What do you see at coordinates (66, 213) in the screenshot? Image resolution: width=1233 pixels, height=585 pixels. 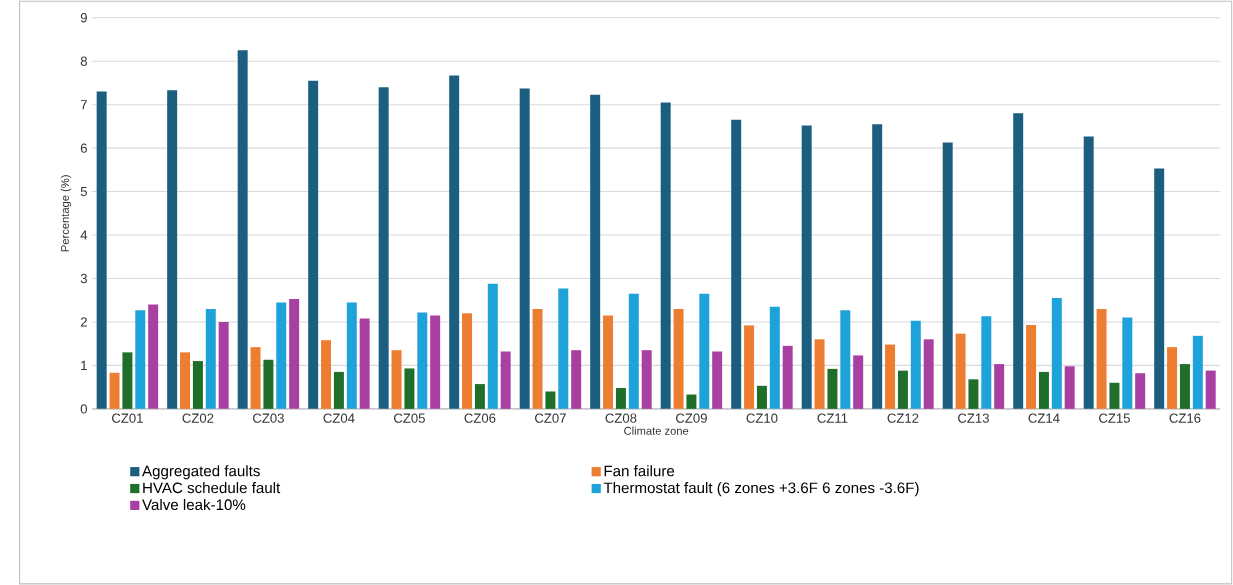 I see `y-axis-title: Percentage (%)` at bounding box center [66, 213].